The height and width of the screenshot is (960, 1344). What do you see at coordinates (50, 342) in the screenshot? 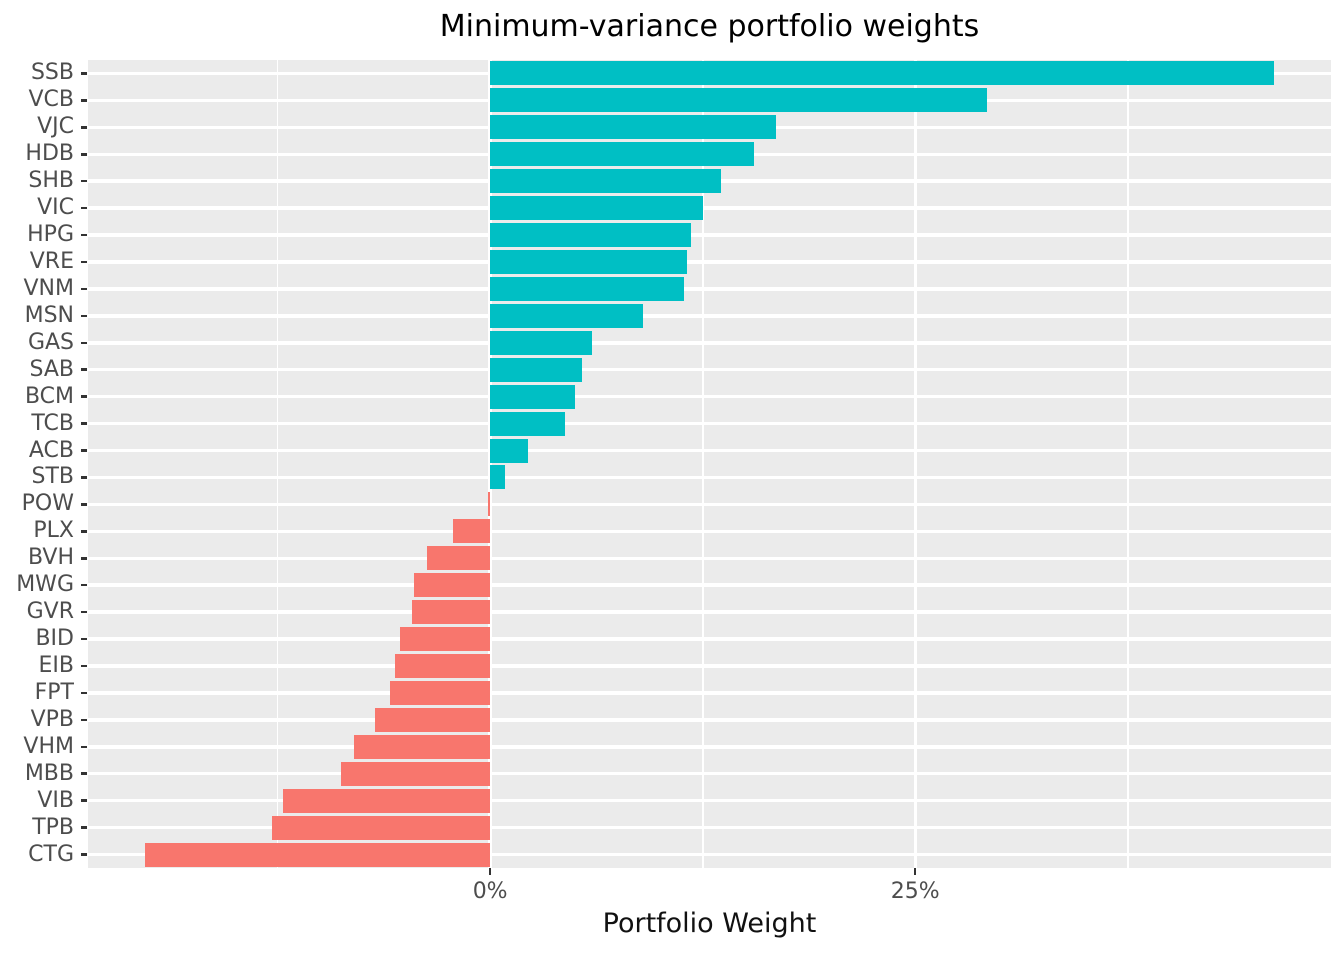
I see `y-label-GAS: GAS` at bounding box center [50, 342].